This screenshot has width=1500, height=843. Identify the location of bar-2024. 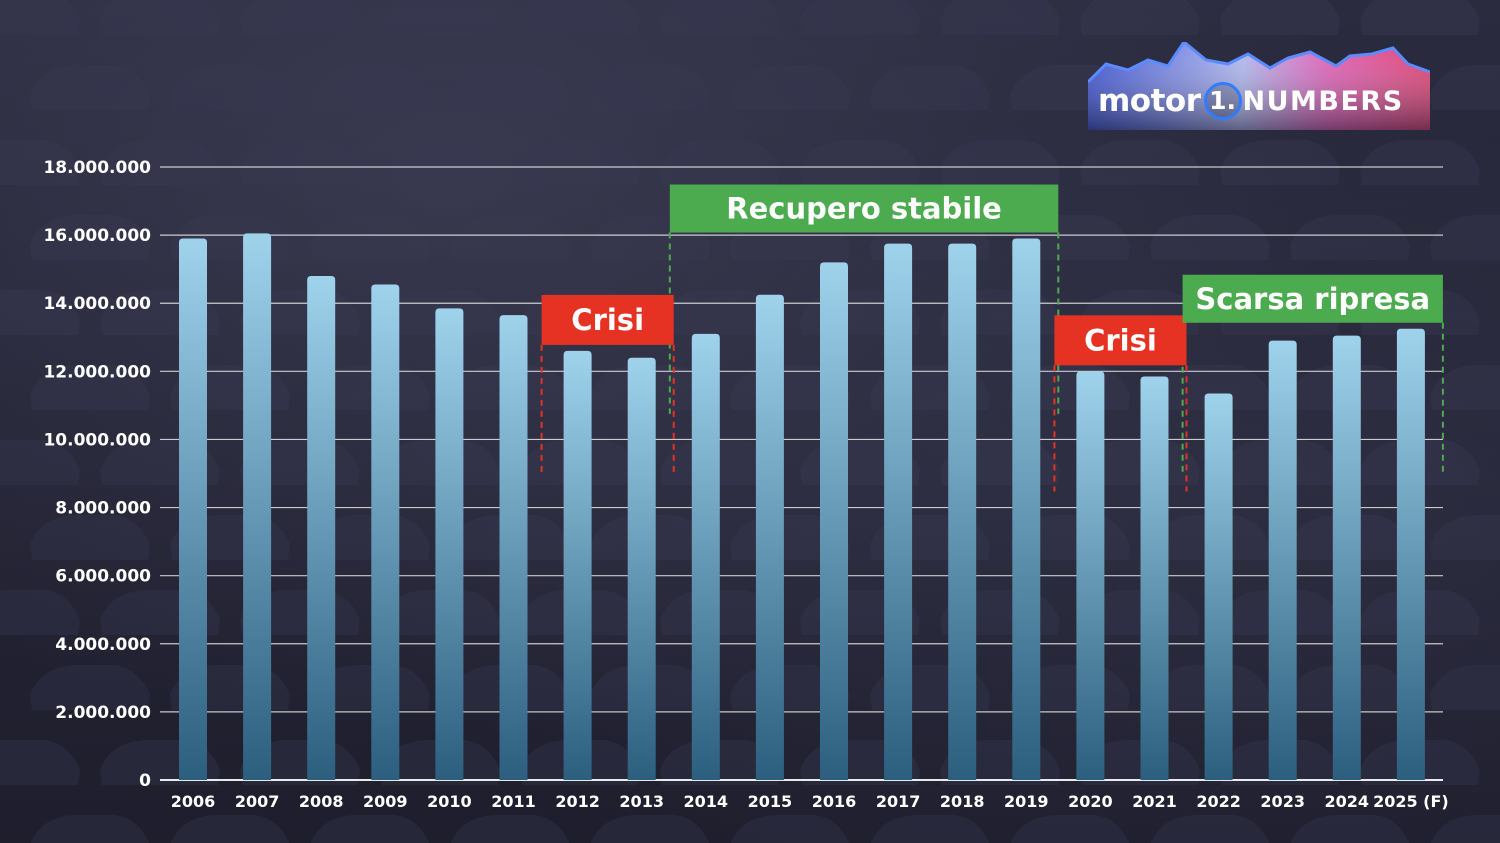
(1346, 557).